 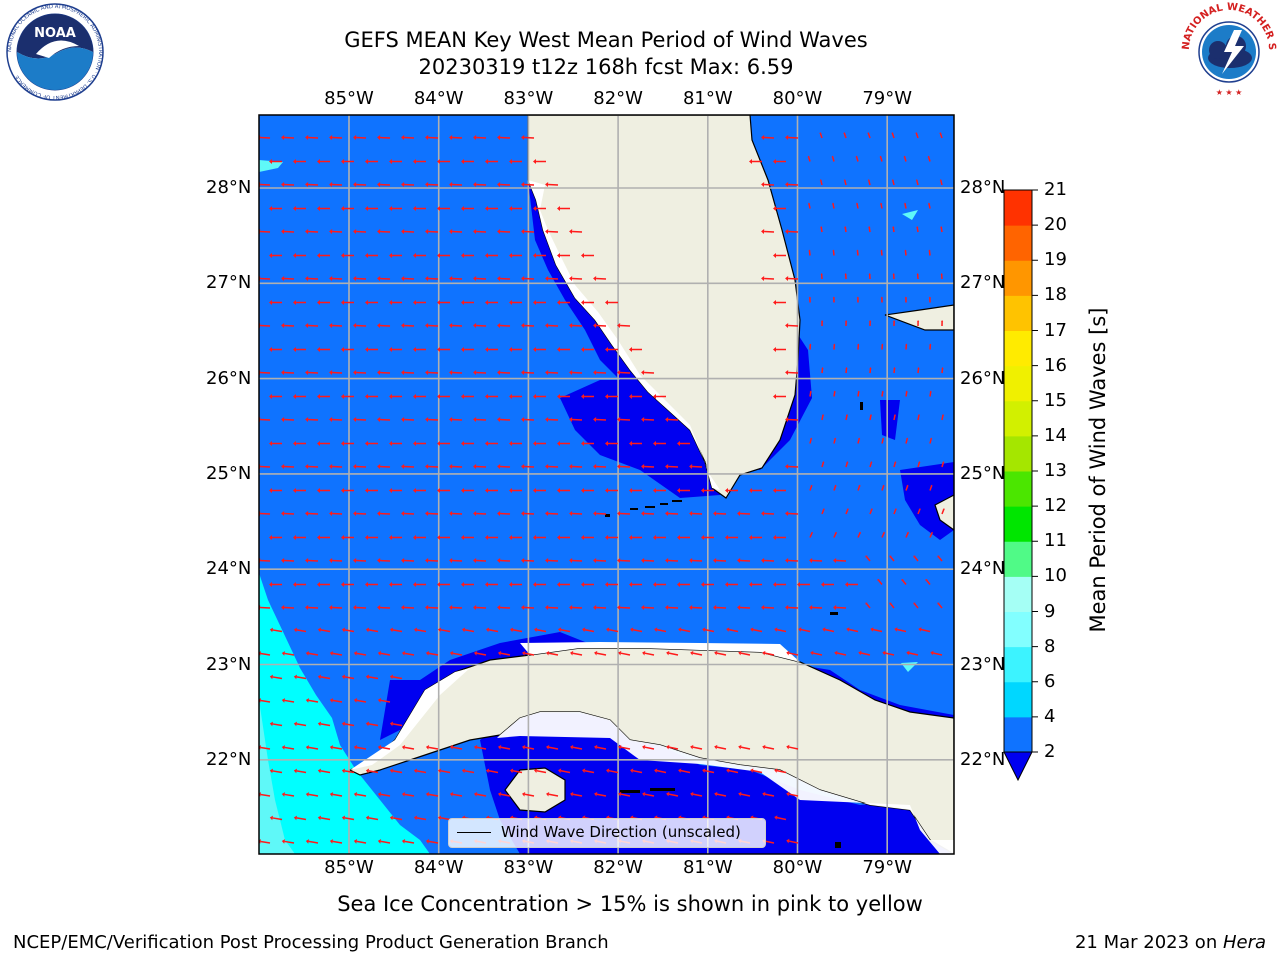 I want to click on lat-label-right: 28°N, so click(x=983, y=187).